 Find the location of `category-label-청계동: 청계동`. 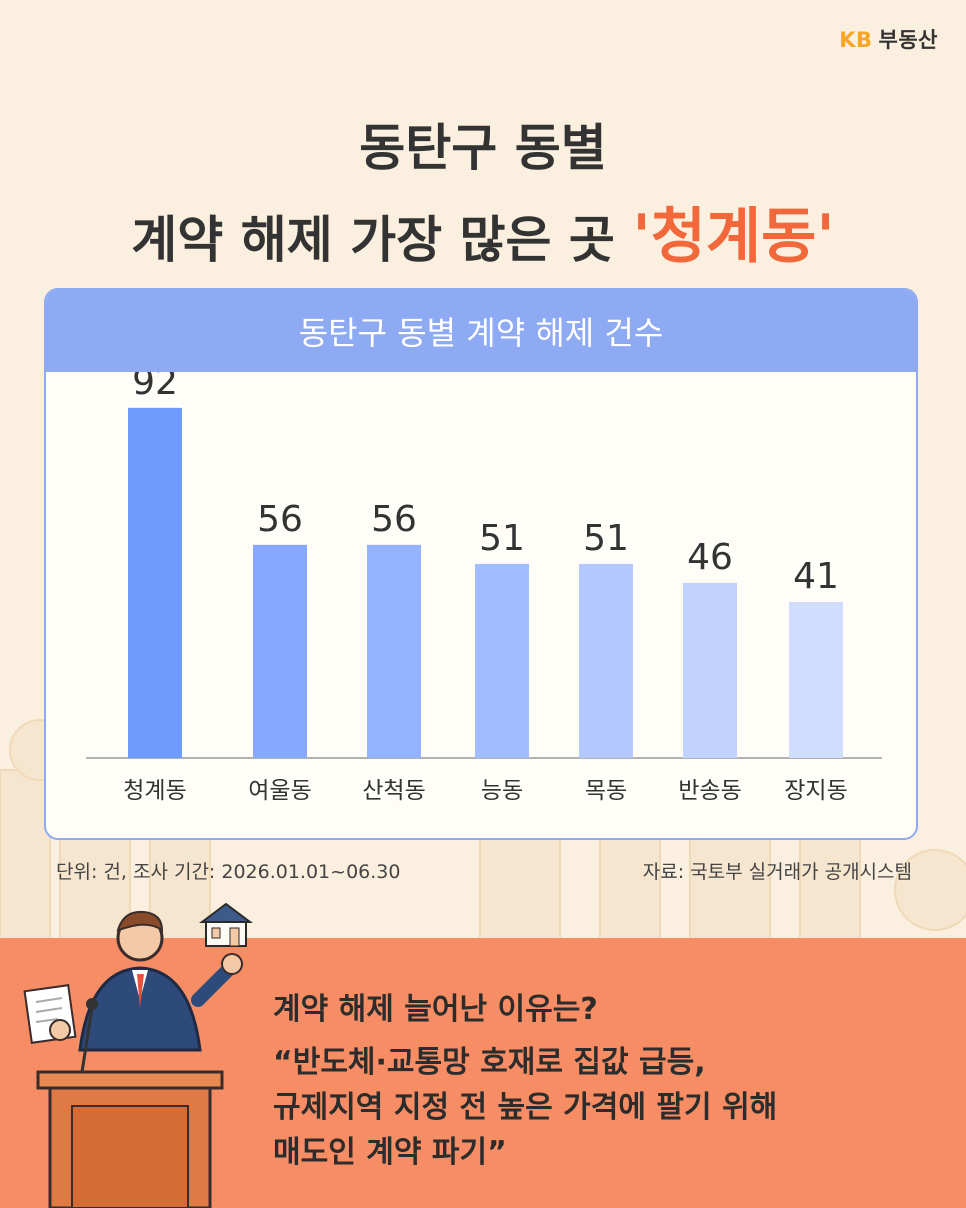

category-label-청계동: 청계동 is located at coordinates (154, 791).